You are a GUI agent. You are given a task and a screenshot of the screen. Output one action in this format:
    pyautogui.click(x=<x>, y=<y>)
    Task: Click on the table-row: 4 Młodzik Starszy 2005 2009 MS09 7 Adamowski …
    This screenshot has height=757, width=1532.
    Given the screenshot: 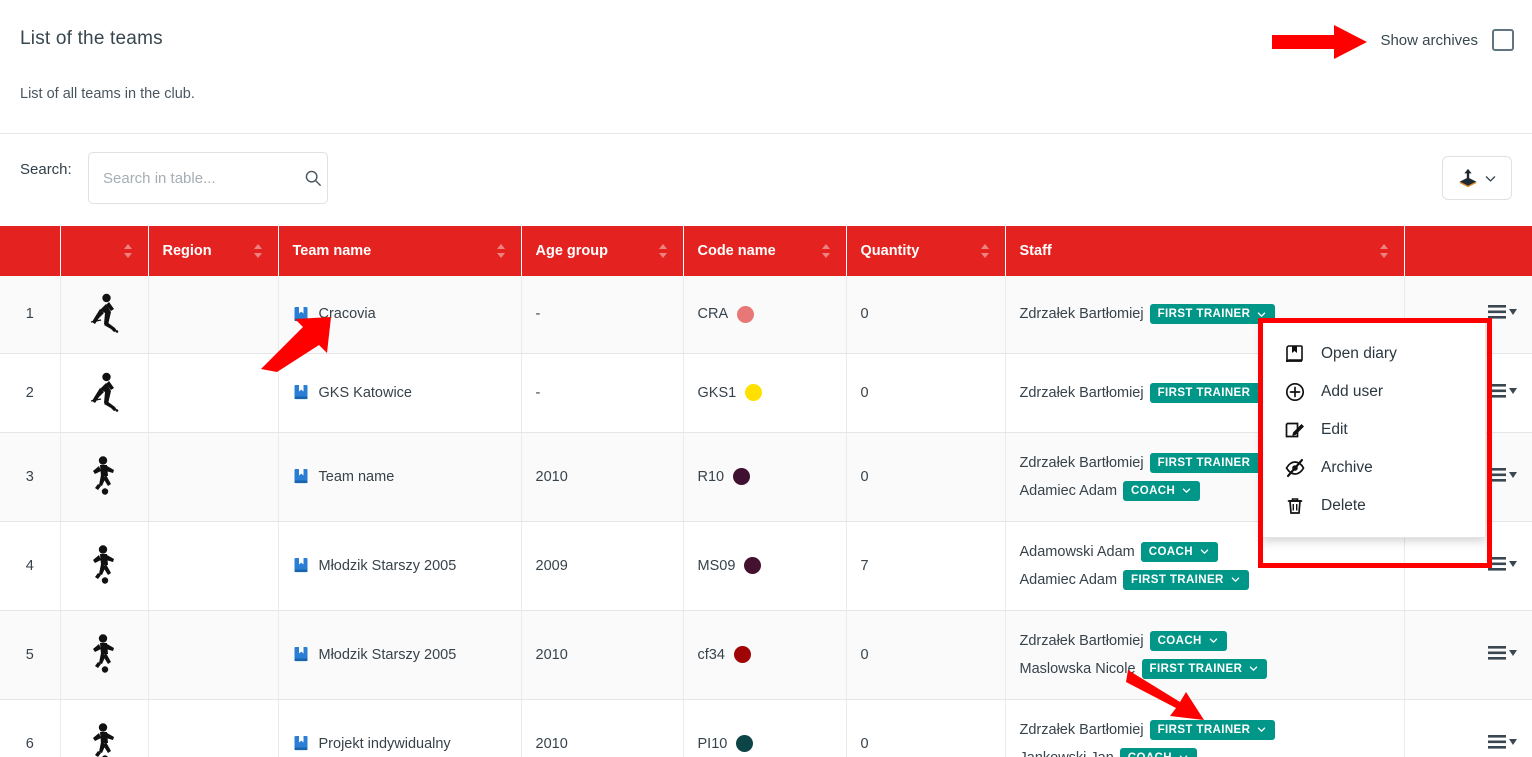 What is the action you would take?
    pyautogui.click(x=766, y=566)
    